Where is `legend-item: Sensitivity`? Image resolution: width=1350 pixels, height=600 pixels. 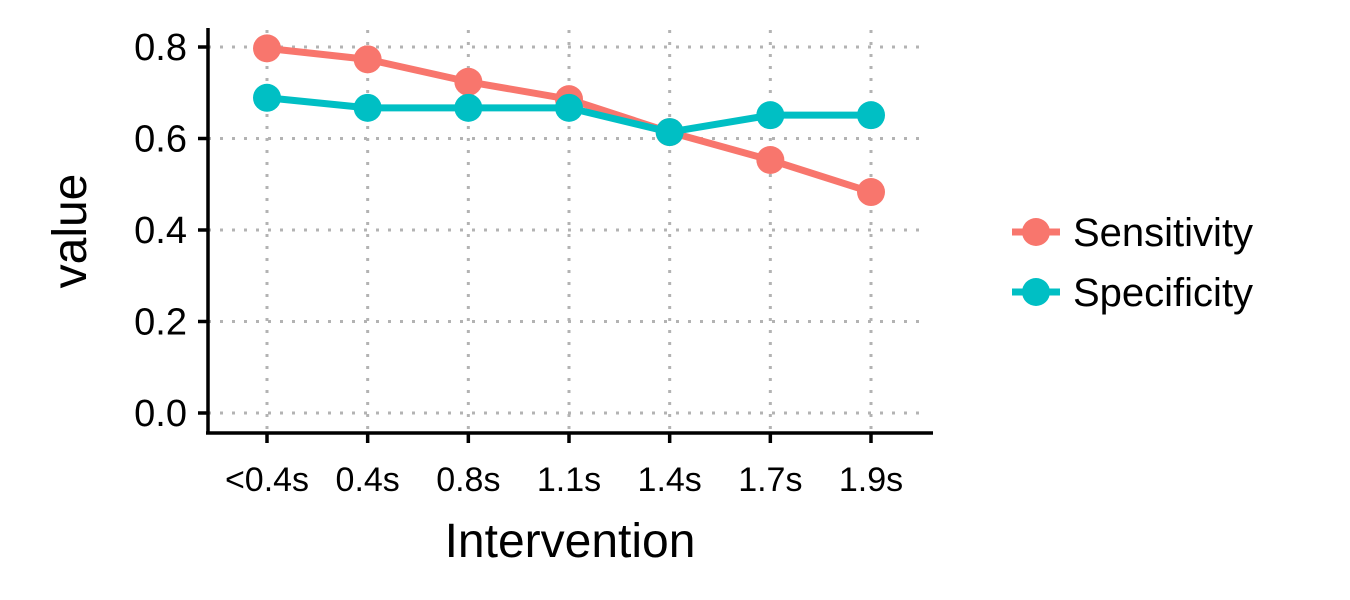 legend-item: Sensitivity is located at coordinates (1132, 233).